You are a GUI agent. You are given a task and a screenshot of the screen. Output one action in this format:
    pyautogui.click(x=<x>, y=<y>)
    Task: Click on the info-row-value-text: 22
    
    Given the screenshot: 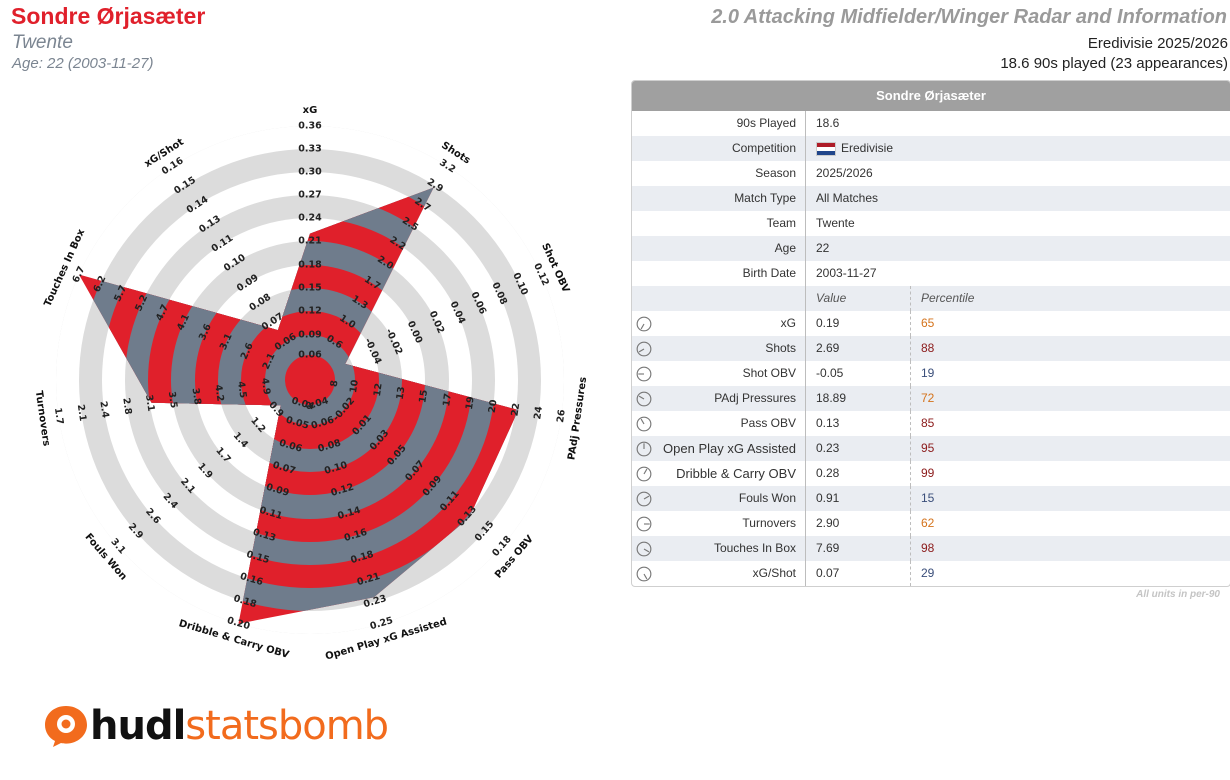 What is the action you would take?
    pyautogui.click(x=823, y=248)
    